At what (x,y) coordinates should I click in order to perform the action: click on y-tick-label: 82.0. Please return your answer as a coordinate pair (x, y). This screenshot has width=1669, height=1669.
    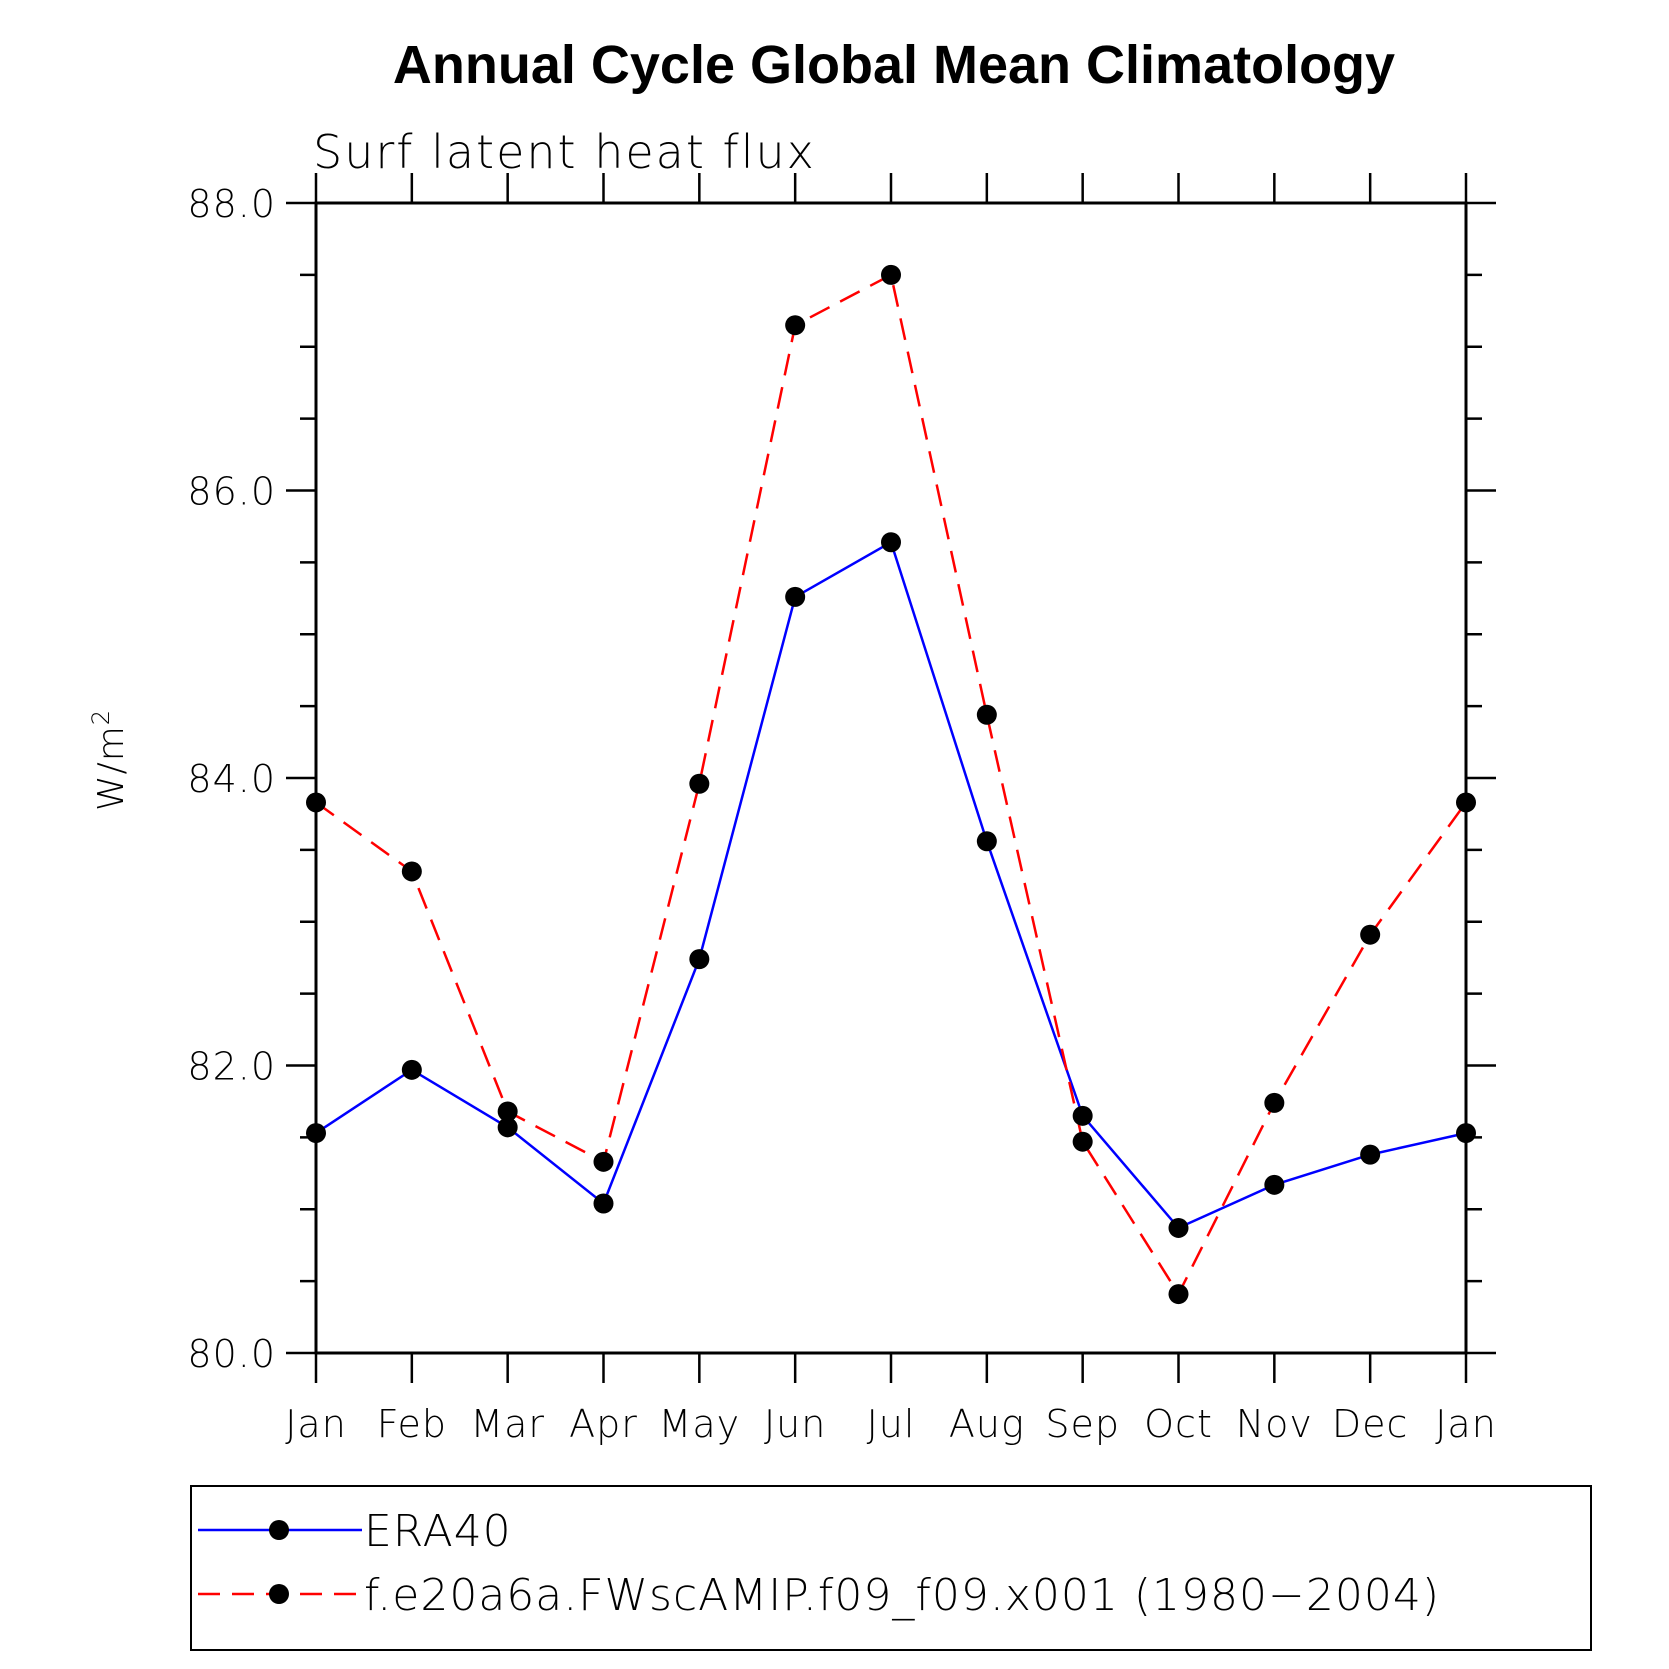
    Looking at the image, I should click on (231, 1067).